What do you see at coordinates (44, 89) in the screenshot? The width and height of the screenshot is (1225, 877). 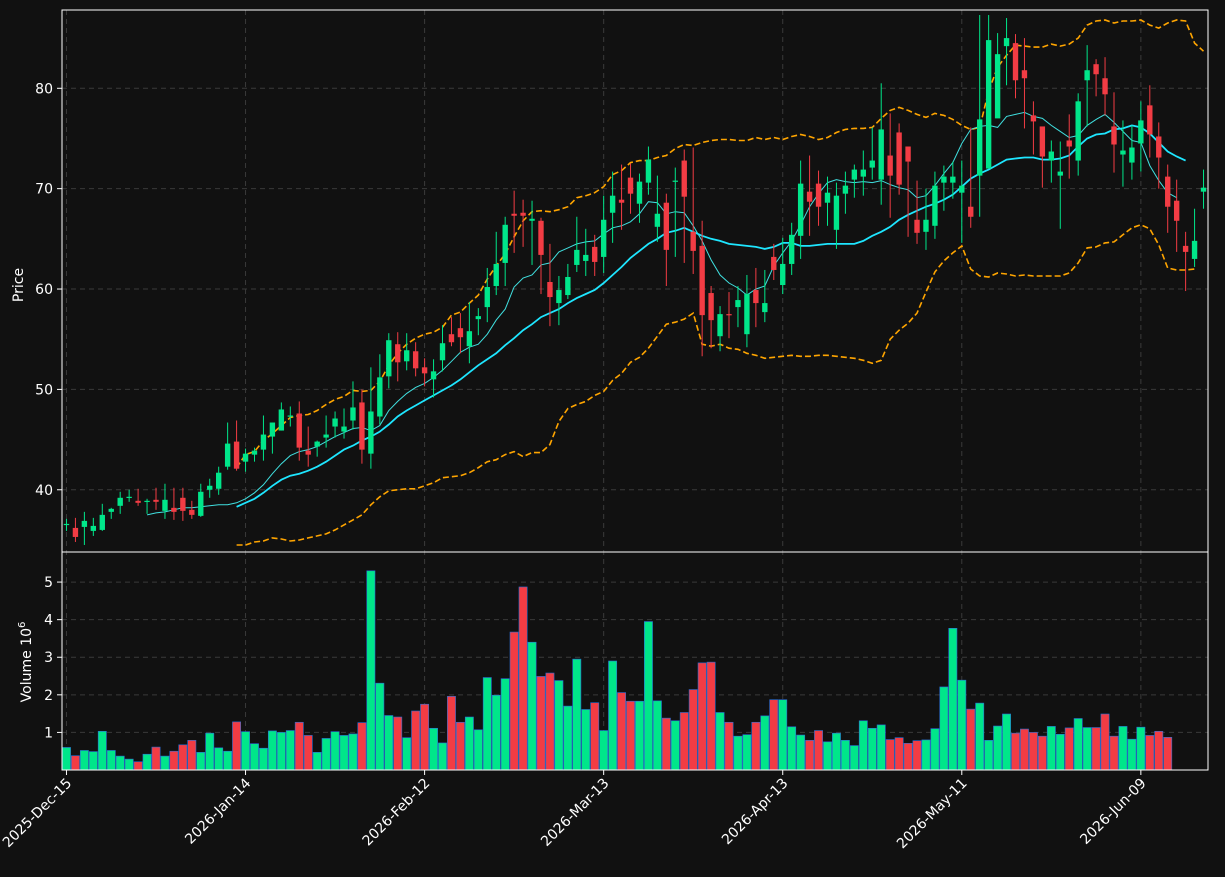 I see `price-tick-label: 80` at bounding box center [44, 89].